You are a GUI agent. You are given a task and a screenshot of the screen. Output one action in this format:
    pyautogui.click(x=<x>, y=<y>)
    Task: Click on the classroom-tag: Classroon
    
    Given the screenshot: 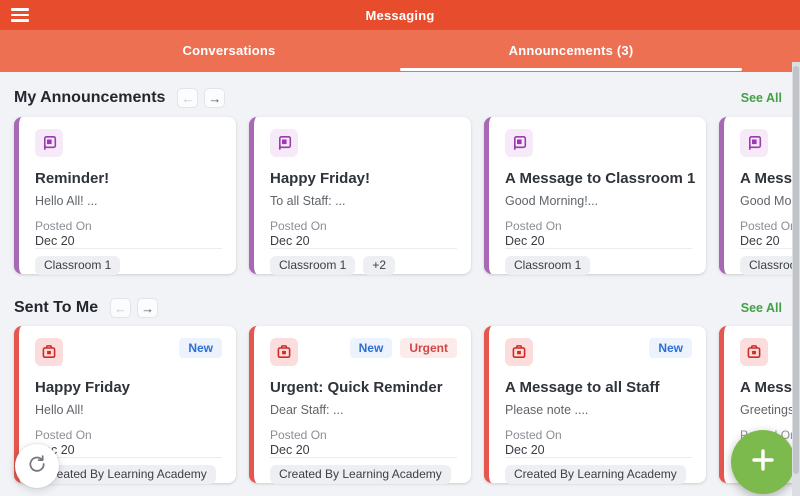 What is the action you would take?
    pyautogui.click(x=770, y=265)
    